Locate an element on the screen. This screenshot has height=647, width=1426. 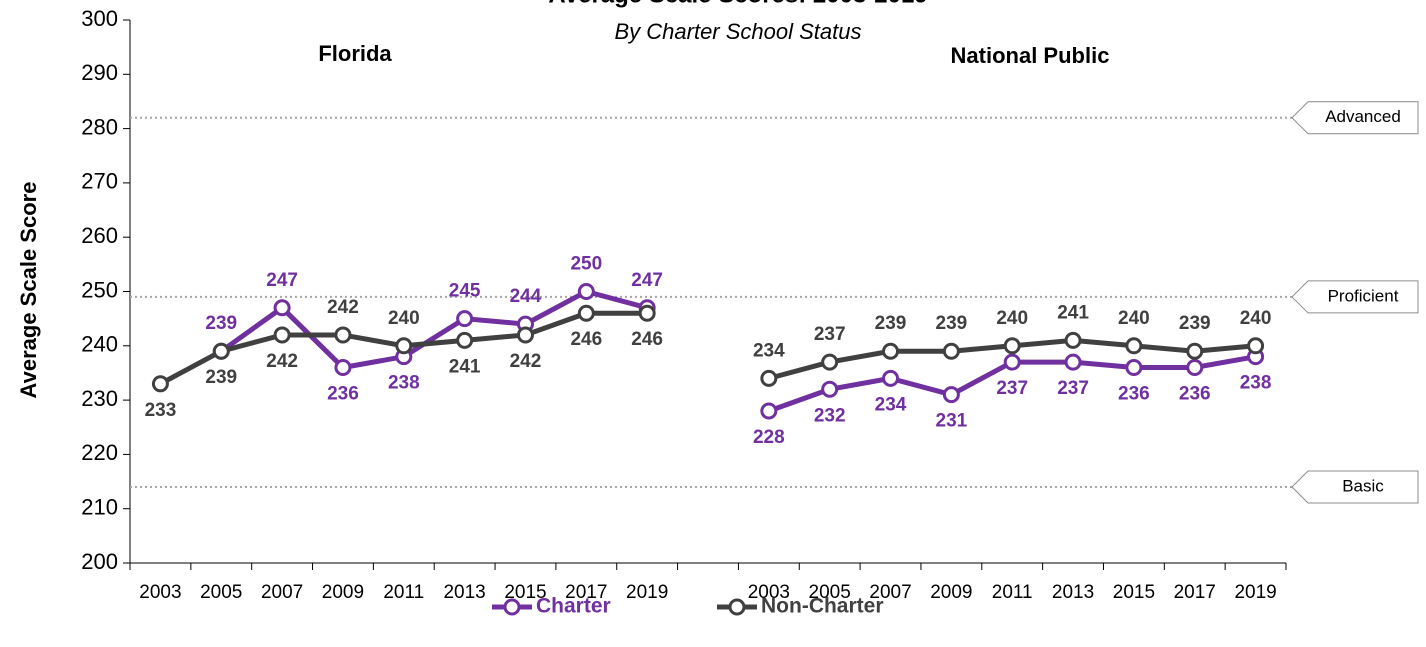
y-tick-label: 300 is located at coordinates (99, 18).